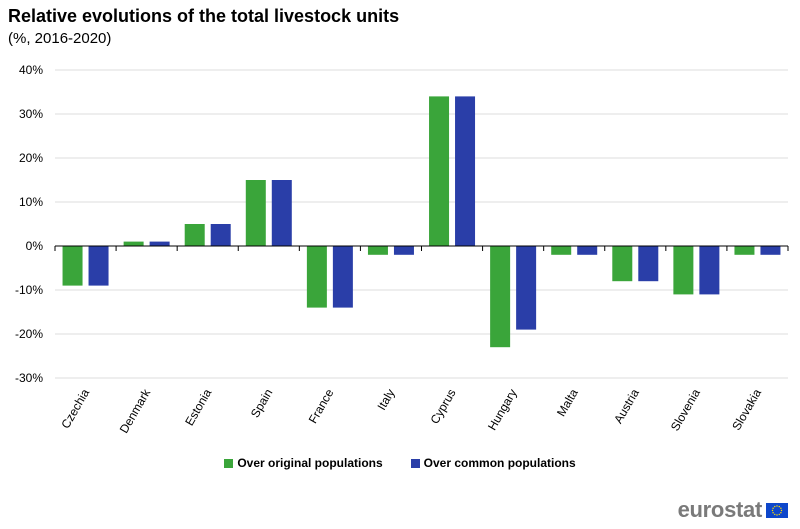 The height and width of the screenshot is (529, 800). What do you see at coordinates (385, 400) in the screenshot?
I see `x-tick-label: Italy` at bounding box center [385, 400].